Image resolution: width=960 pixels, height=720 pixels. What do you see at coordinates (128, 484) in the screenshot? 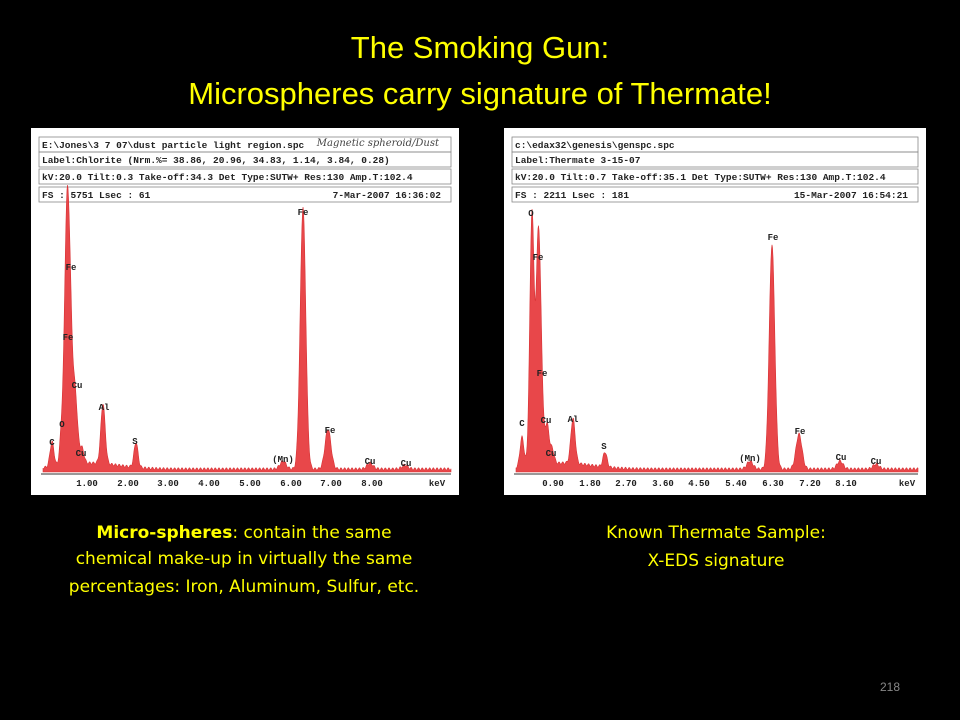
I see `axis-label: 2.00` at bounding box center [128, 484].